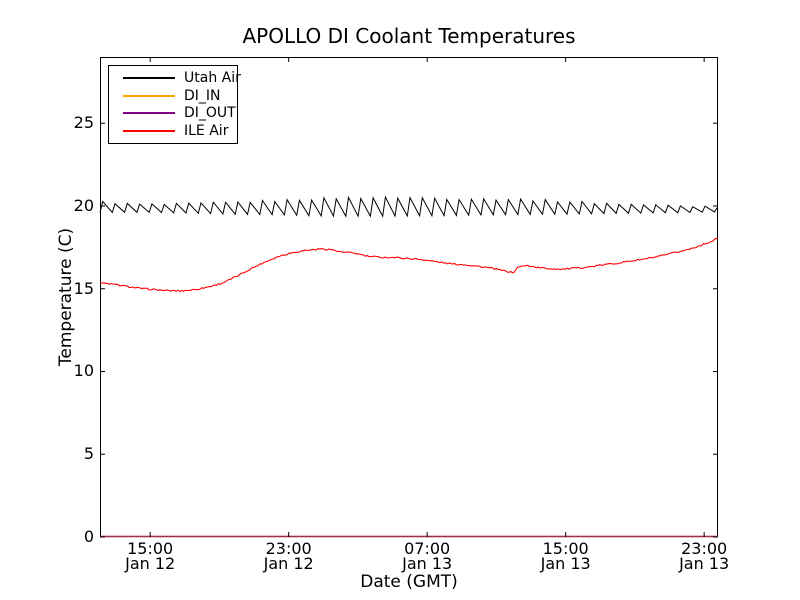 The width and height of the screenshot is (800, 600). What do you see at coordinates (83, 371) in the screenshot?
I see `y-tick-label: 10` at bounding box center [83, 371].